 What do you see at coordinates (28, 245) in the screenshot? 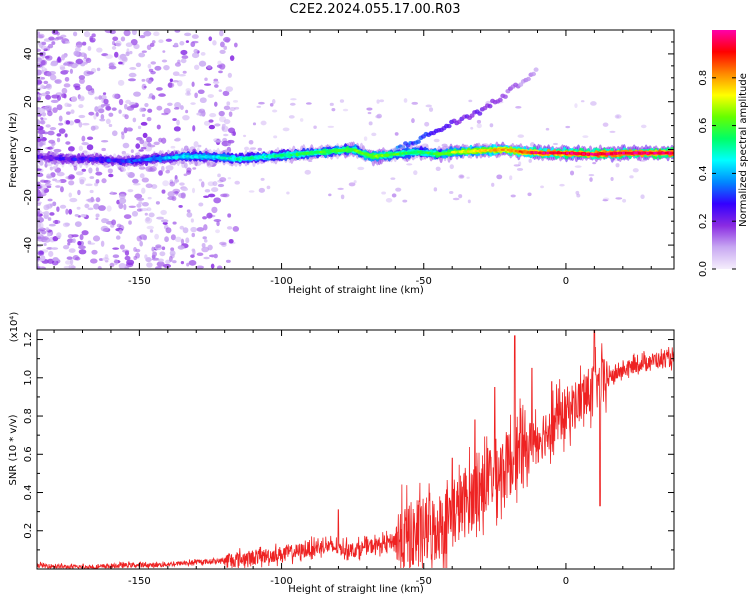
I see `y-tick-label: -40` at bounding box center [28, 245].